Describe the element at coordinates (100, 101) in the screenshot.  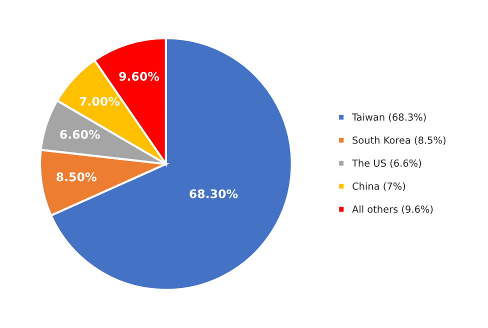
I see `data-label: 7.00%` at that location.